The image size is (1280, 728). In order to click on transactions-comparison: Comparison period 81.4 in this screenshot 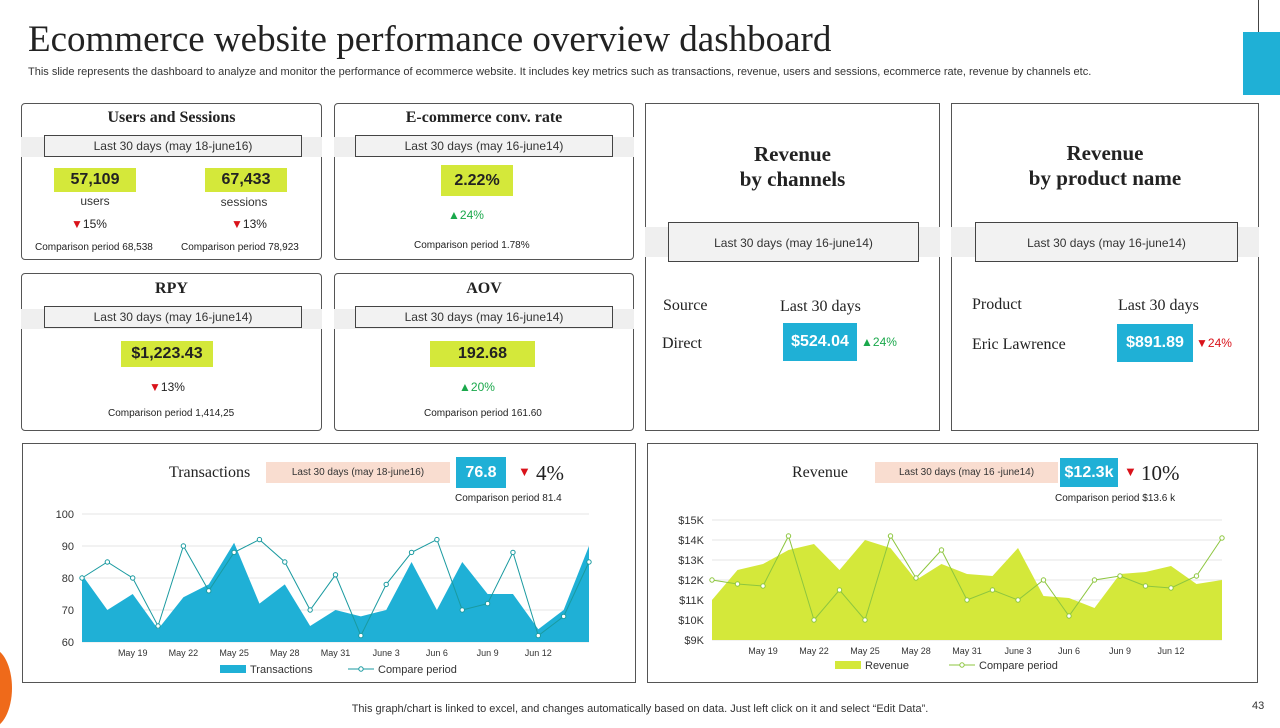, I will do `click(508, 498)`.